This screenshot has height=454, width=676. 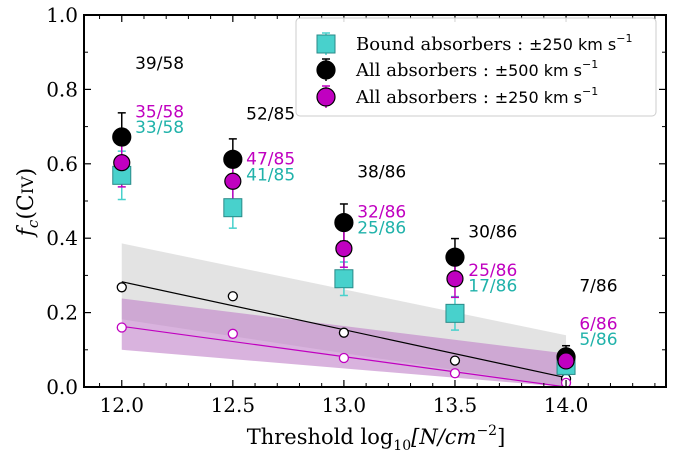 What do you see at coordinates (270, 176) in the screenshot?
I see `annotation-5: 41/85` at bounding box center [270, 176].